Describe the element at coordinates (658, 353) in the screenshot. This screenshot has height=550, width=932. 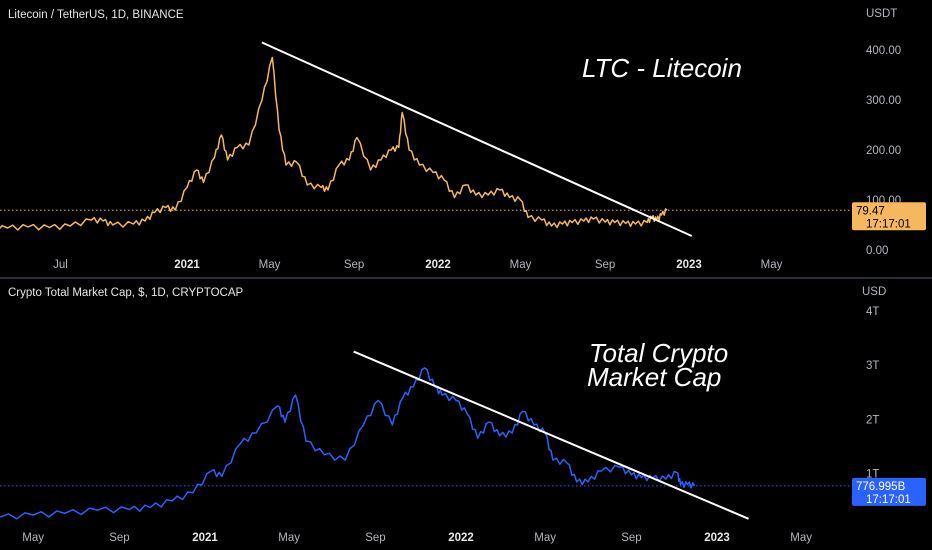
I see `total-cap-annotation-line-1: Total Crypto` at that location.